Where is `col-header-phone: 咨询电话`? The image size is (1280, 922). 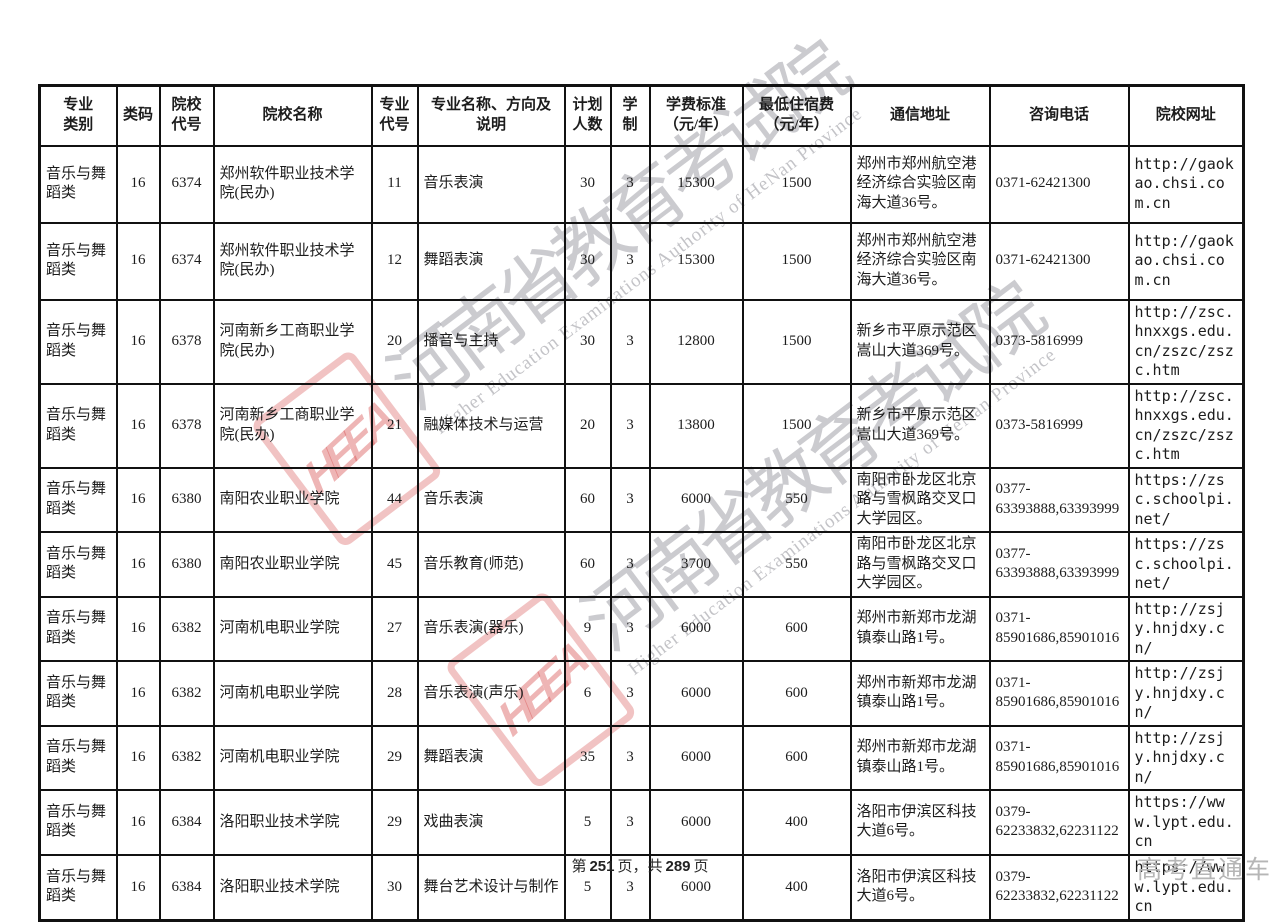
col-header-phone: 咨询电话 is located at coordinates (1059, 115).